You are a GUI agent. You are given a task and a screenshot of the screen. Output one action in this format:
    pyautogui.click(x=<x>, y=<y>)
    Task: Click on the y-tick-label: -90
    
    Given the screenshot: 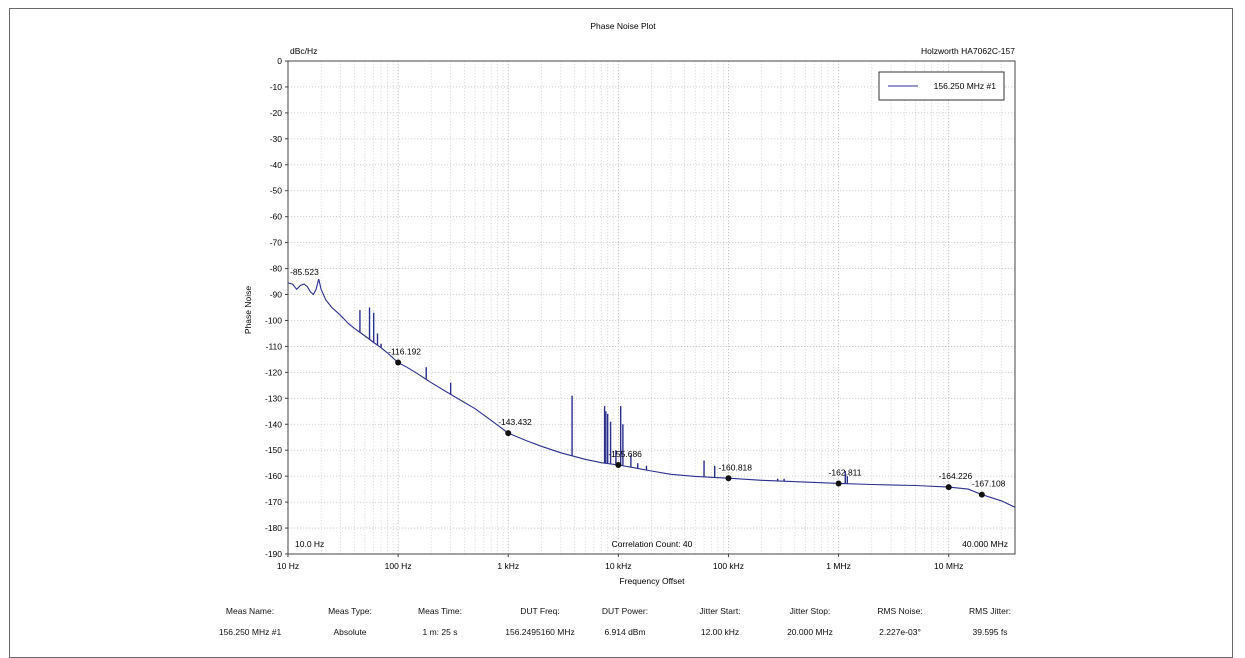 What is the action you would take?
    pyautogui.click(x=276, y=295)
    